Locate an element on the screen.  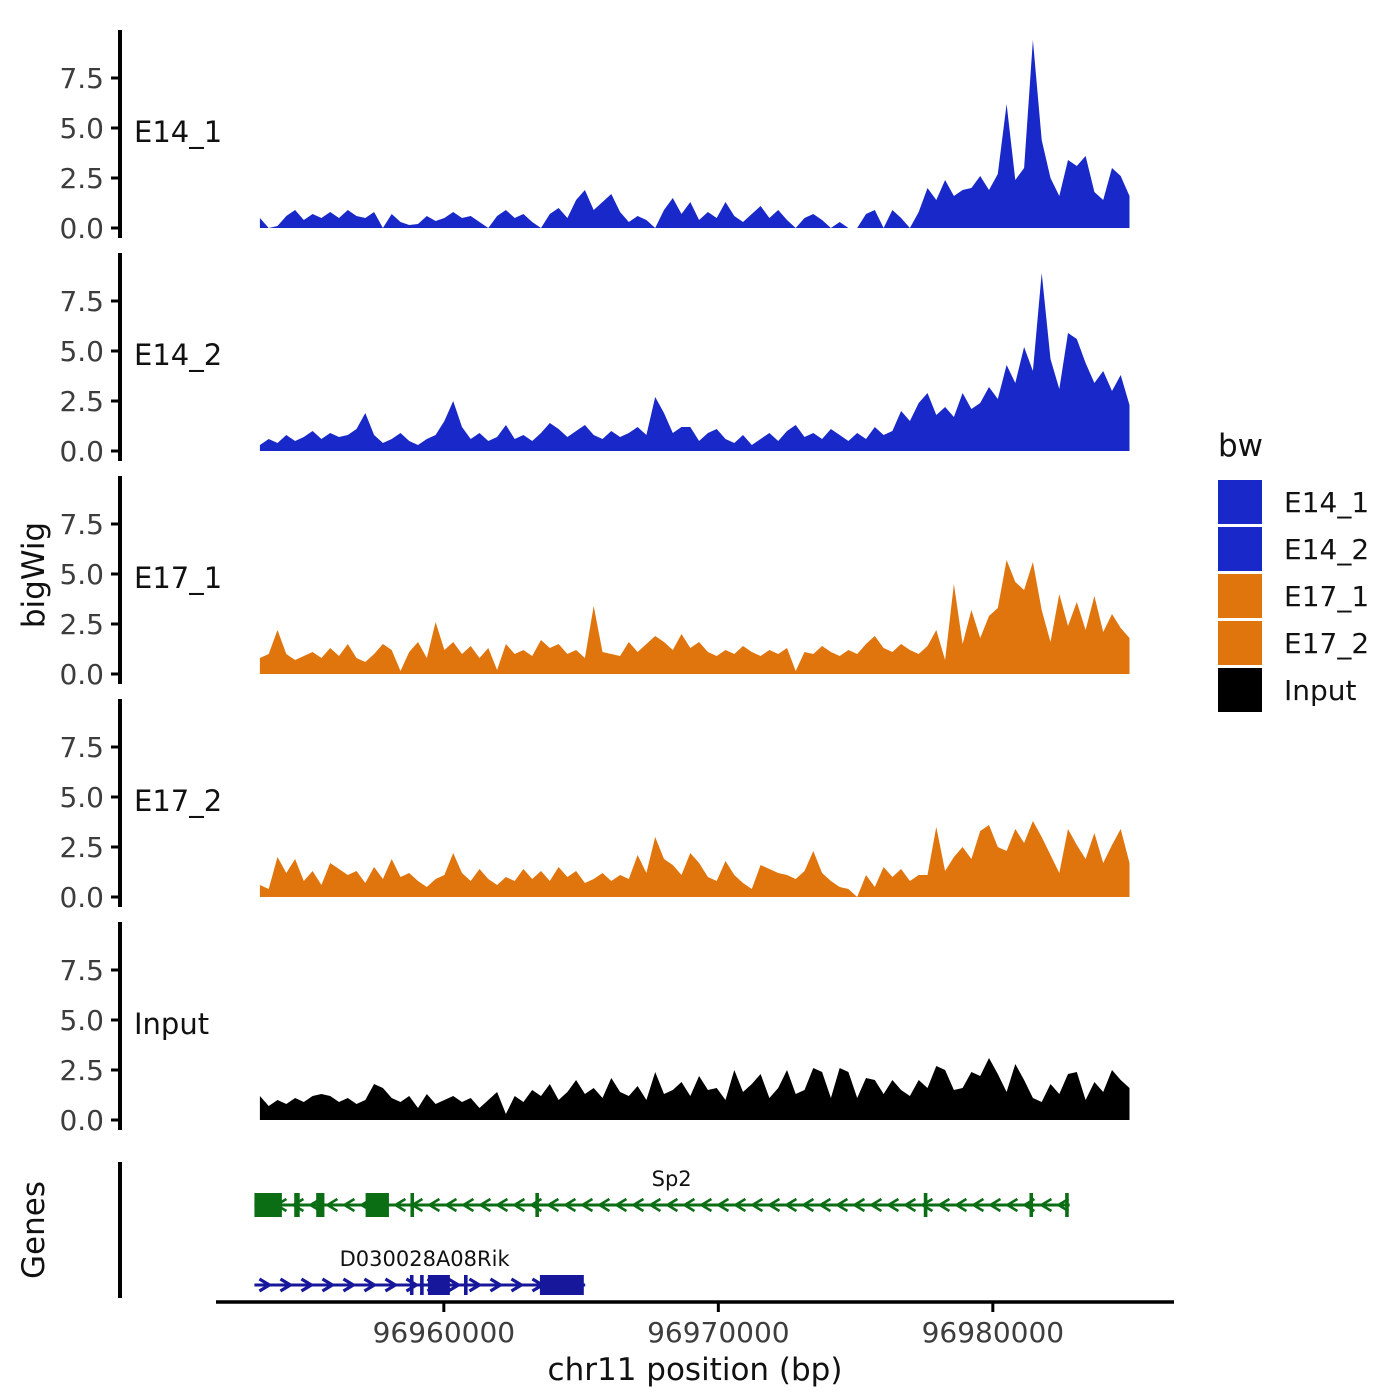
y-tick-label-E17_1: 7.5 is located at coordinates (81, 524).